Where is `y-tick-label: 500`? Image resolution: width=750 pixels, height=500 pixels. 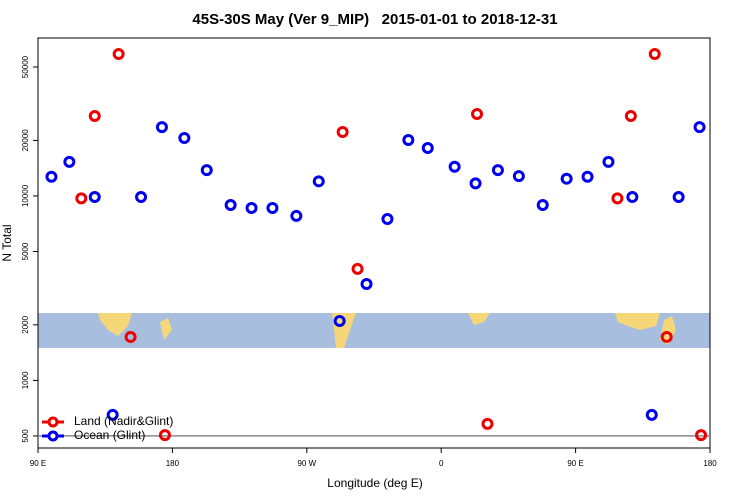
y-tick-label: 500 is located at coordinates (25, 436).